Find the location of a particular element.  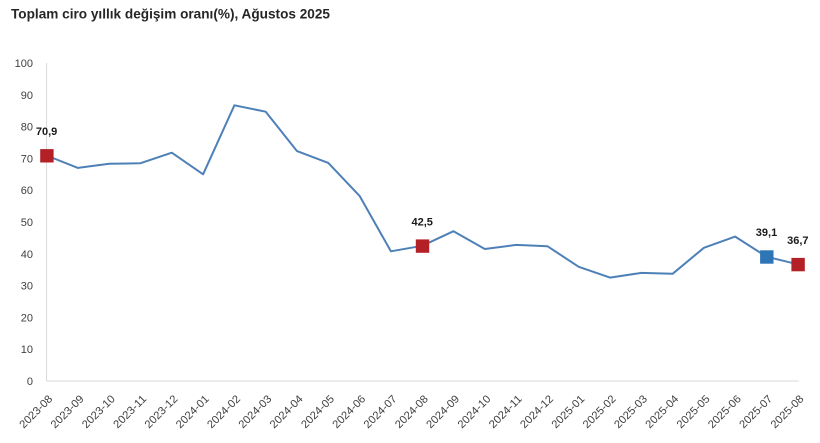

svg-text: 36,7 is located at coordinates (797, 241).